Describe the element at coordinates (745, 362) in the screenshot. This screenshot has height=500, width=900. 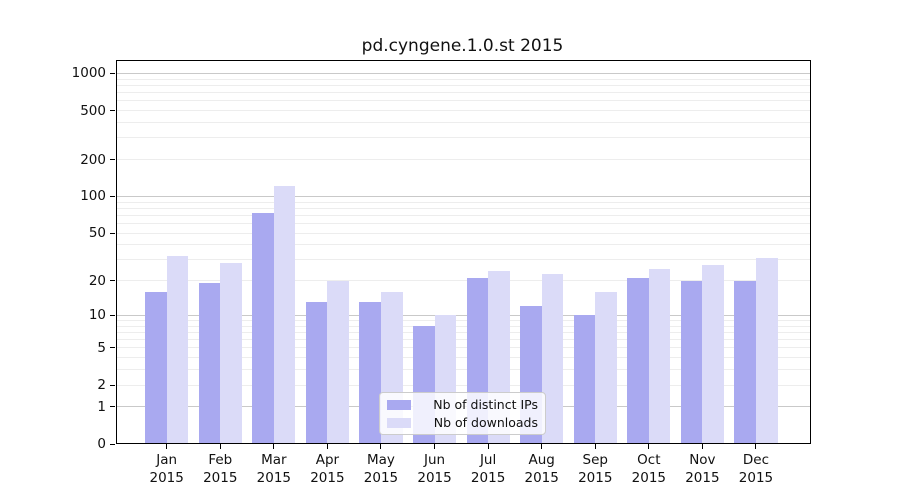
I see `bar-dec-distinct-ips` at that location.